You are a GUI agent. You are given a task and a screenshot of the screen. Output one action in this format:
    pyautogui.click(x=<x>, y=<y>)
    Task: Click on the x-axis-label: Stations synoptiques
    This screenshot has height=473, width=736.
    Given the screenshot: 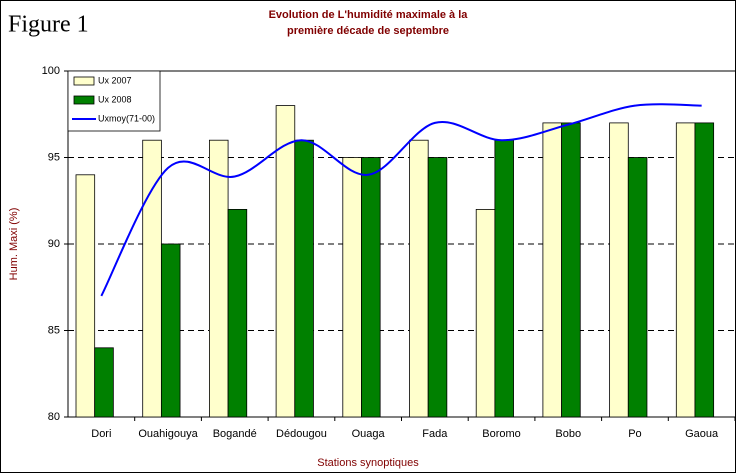 What is the action you would take?
    pyautogui.click(x=368, y=463)
    